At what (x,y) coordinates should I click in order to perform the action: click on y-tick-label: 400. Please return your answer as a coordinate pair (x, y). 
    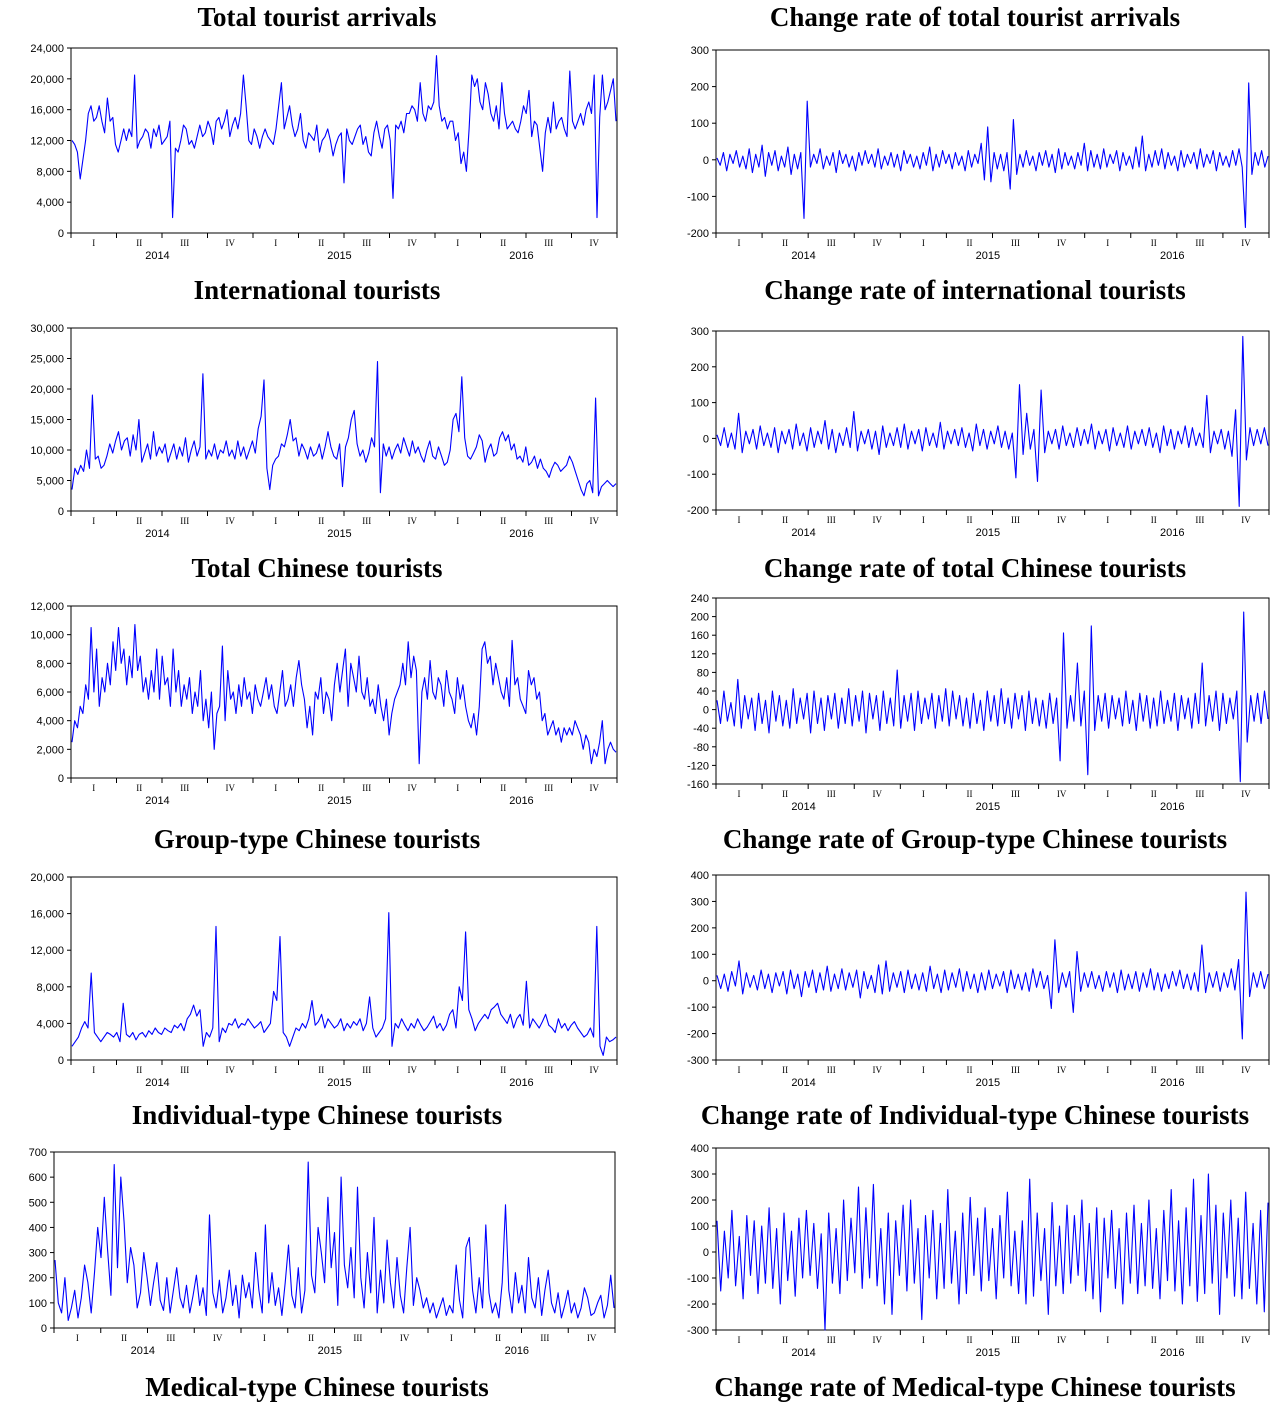
    Looking at the image, I should click on (700, 1149).